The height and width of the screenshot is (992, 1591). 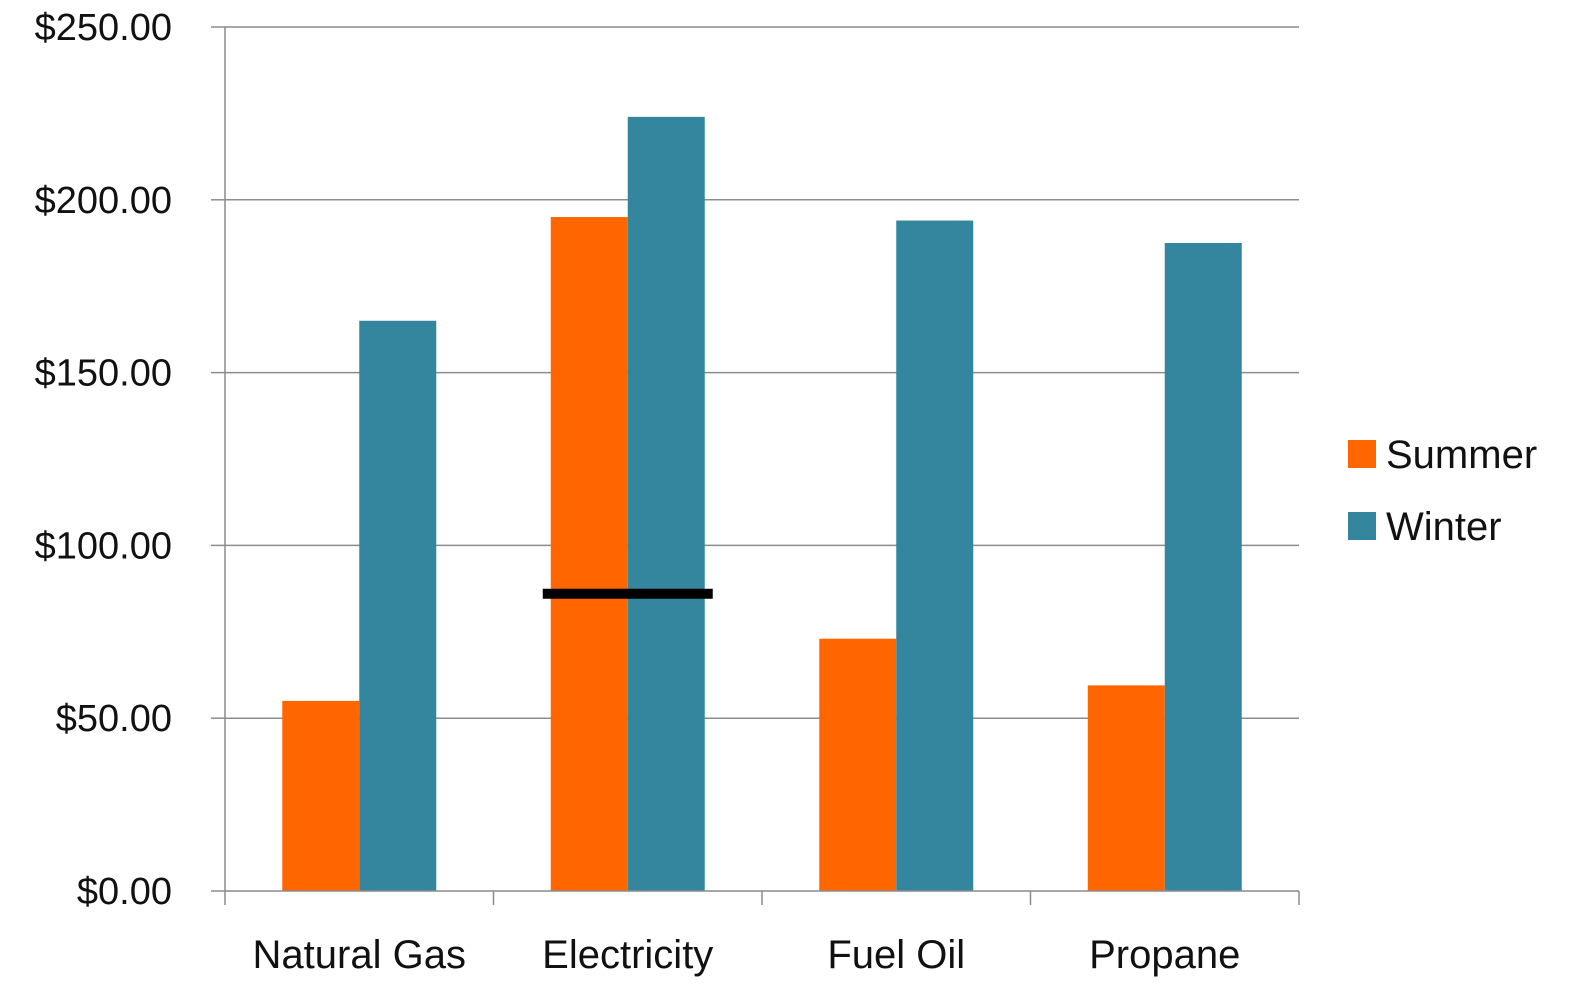 What do you see at coordinates (1442, 491) in the screenshot?
I see `legend: Summer Winter` at bounding box center [1442, 491].